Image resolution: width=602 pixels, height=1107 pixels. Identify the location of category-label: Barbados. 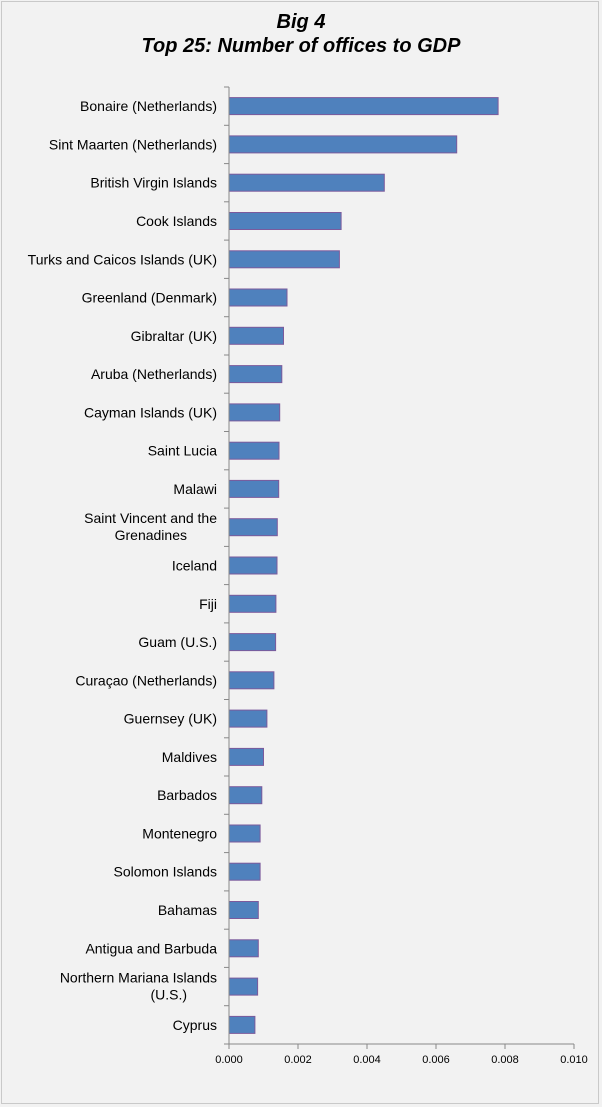
(187, 795).